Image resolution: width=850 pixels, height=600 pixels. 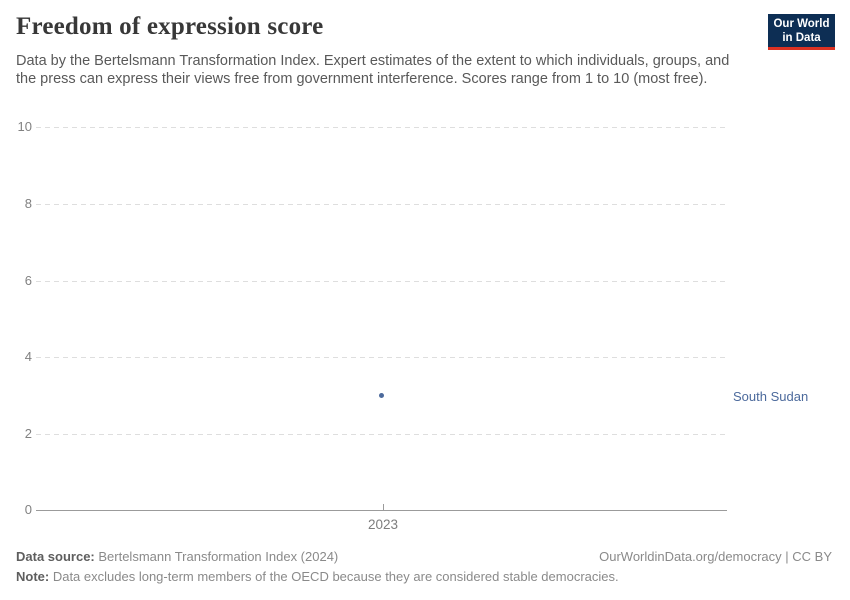 I want to click on page-title: Freedom of expression score, so click(x=170, y=26).